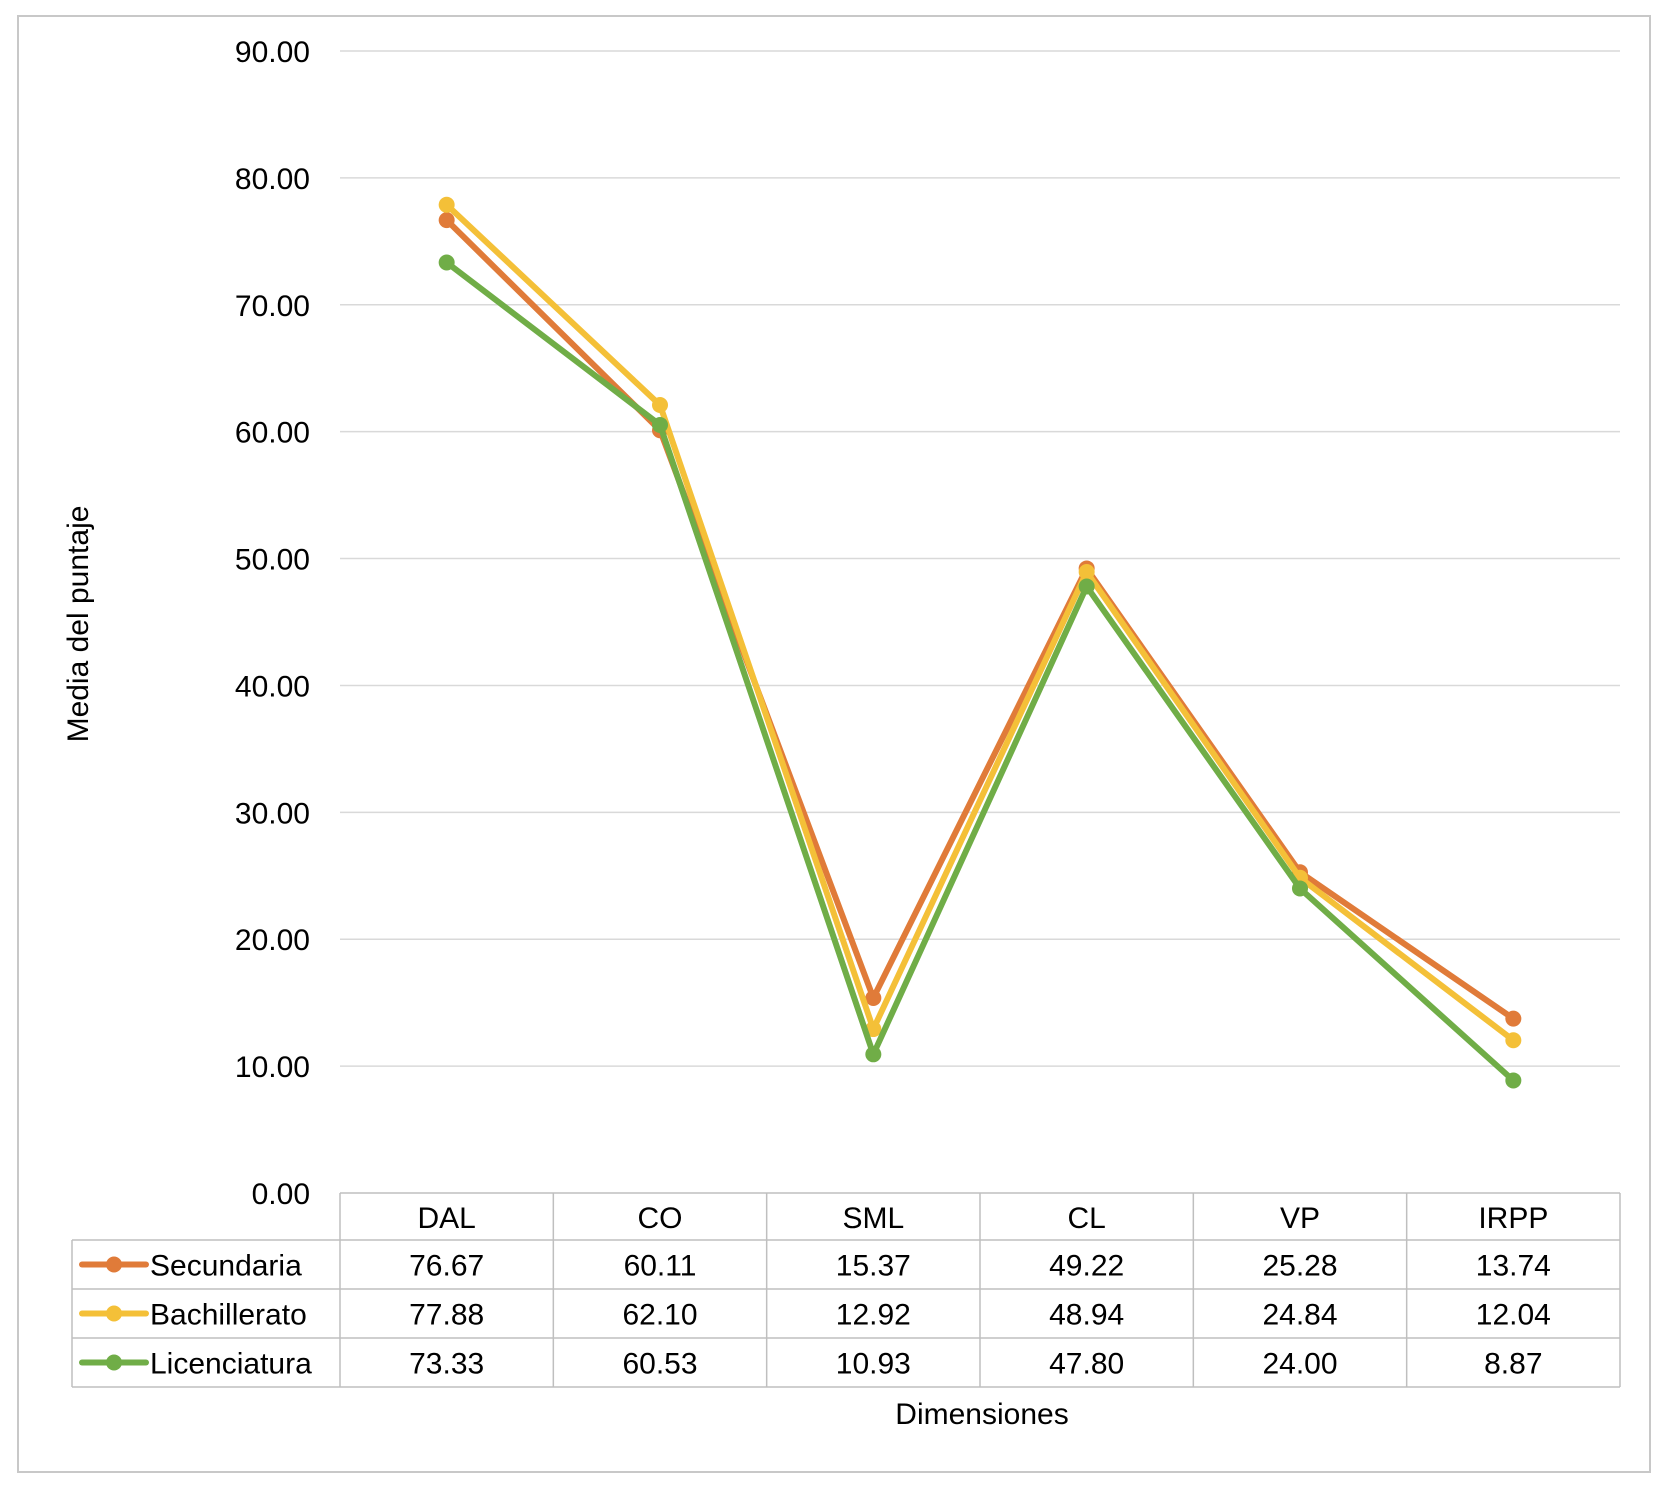 Image resolution: width=1668 pixels, height=1486 pixels. Describe the element at coordinates (272, 433) in the screenshot. I see `y-tick-label: 60.00` at that location.